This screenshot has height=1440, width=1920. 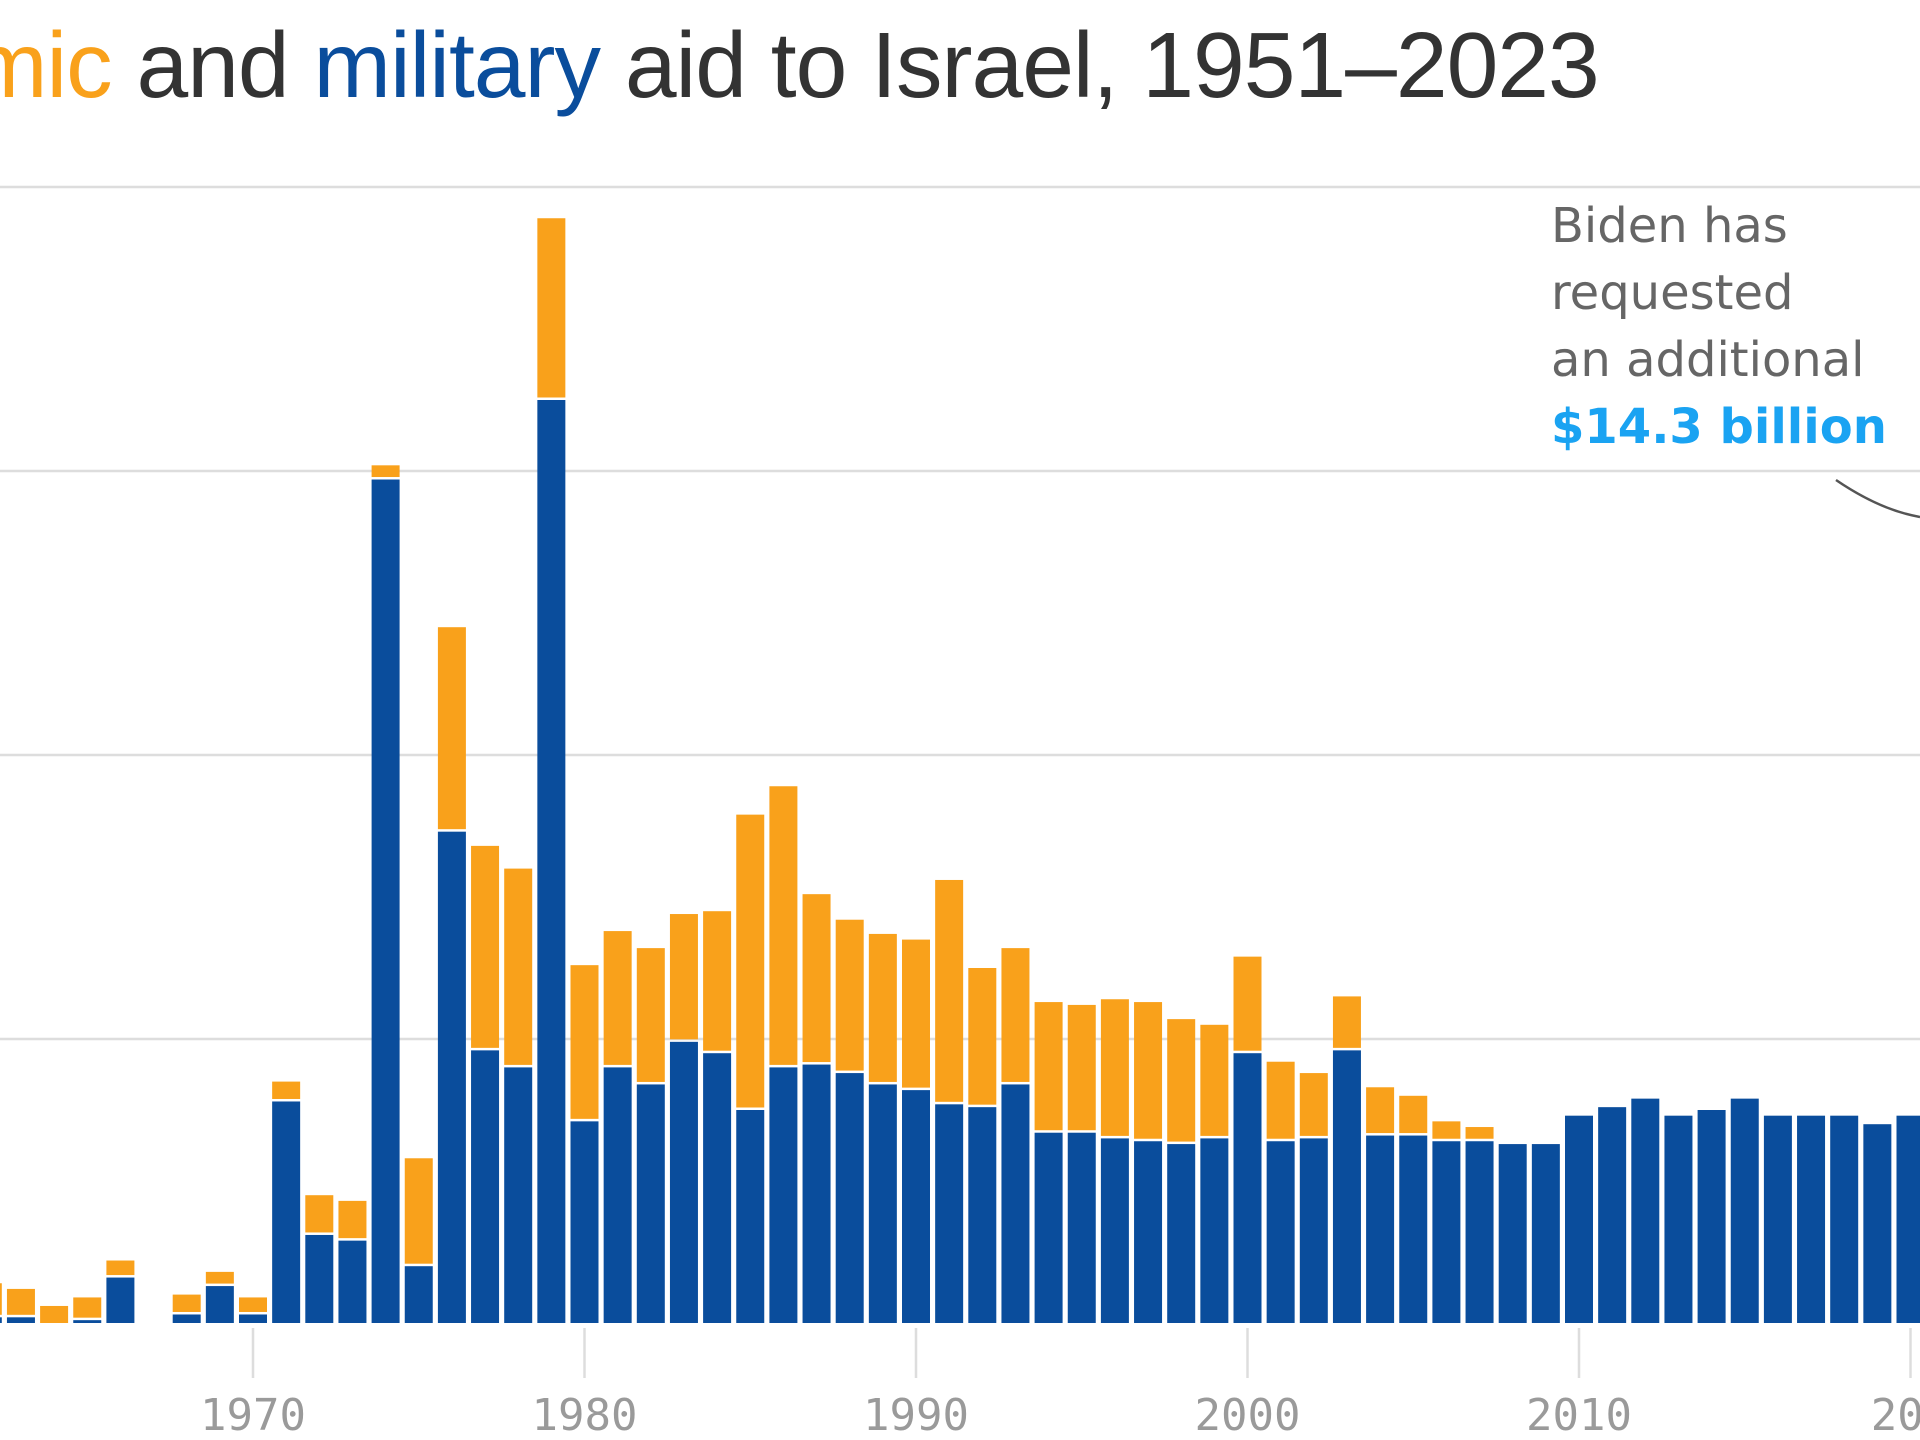 What do you see at coordinates (1579, 1415) in the screenshot?
I see `x-tick-label: 2010` at bounding box center [1579, 1415].